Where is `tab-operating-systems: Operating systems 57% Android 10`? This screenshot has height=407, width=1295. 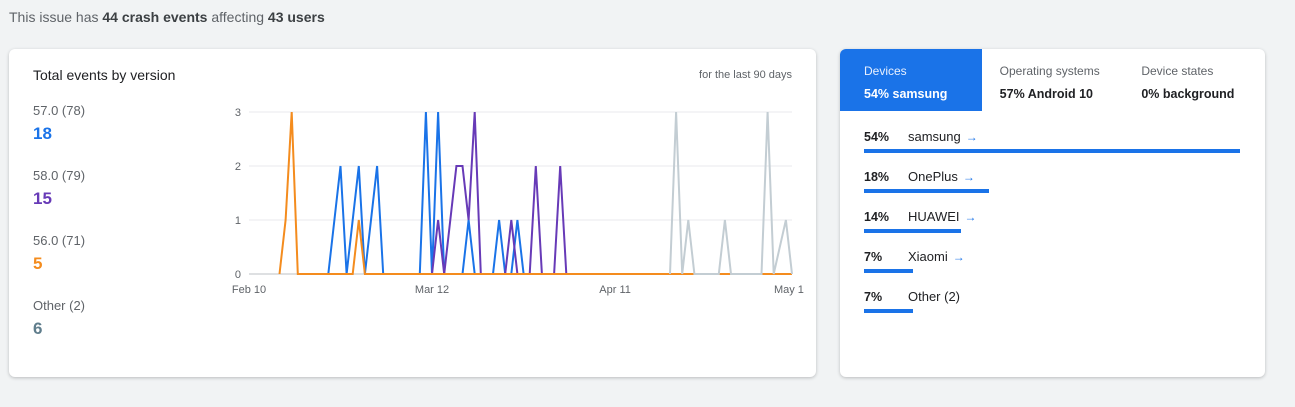 tab-operating-systems: Operating systems 57% Android 10 is located at coordinates (1053, 80).